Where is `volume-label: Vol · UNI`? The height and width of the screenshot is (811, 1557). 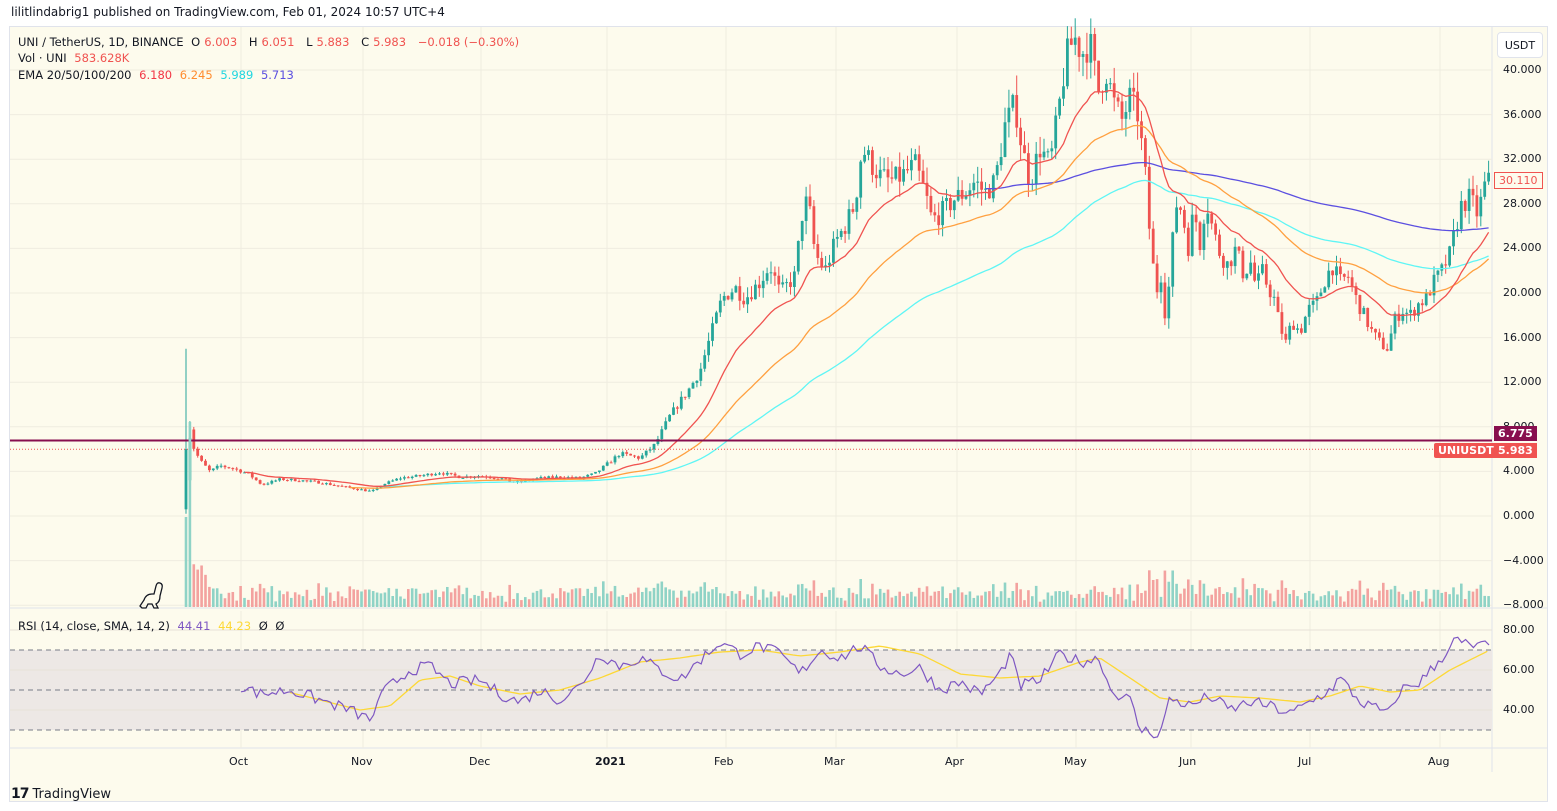 volume-label: Vol · UNI is located at coordinates (42, 58).